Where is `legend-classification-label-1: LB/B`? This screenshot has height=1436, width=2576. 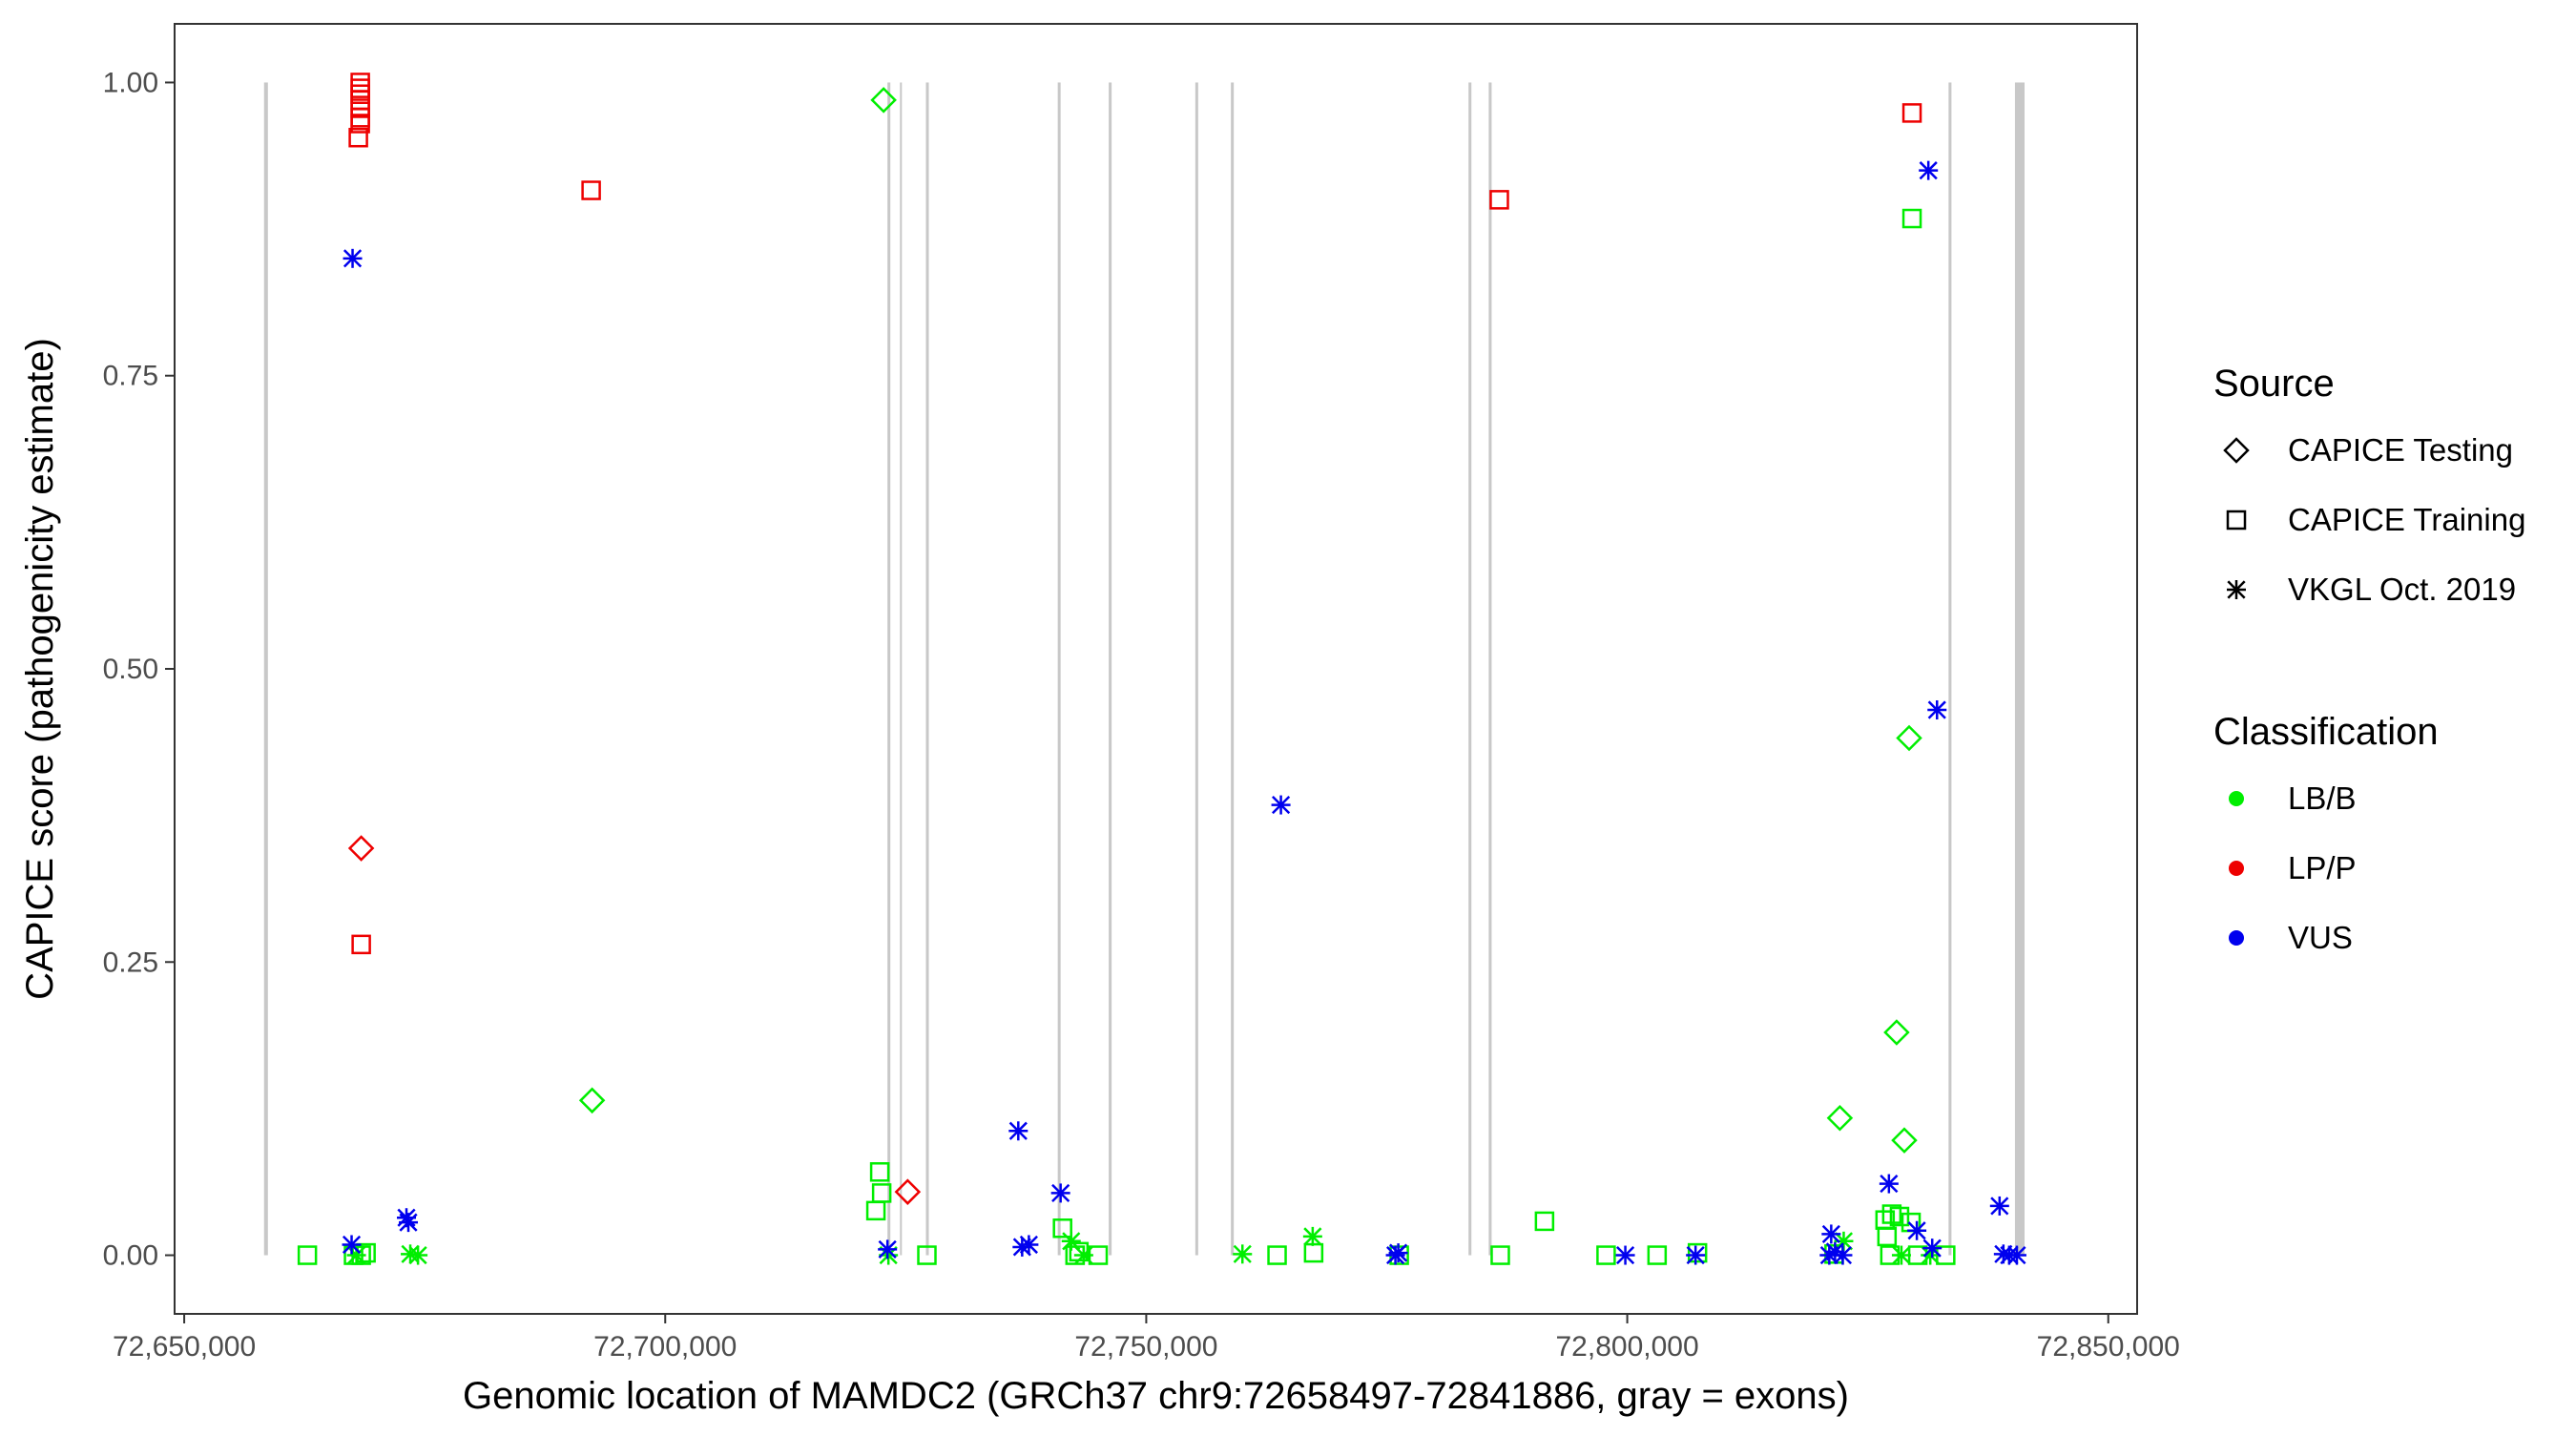 legend-classification-label-1: LB/B is located at coordinates (2322, 798).